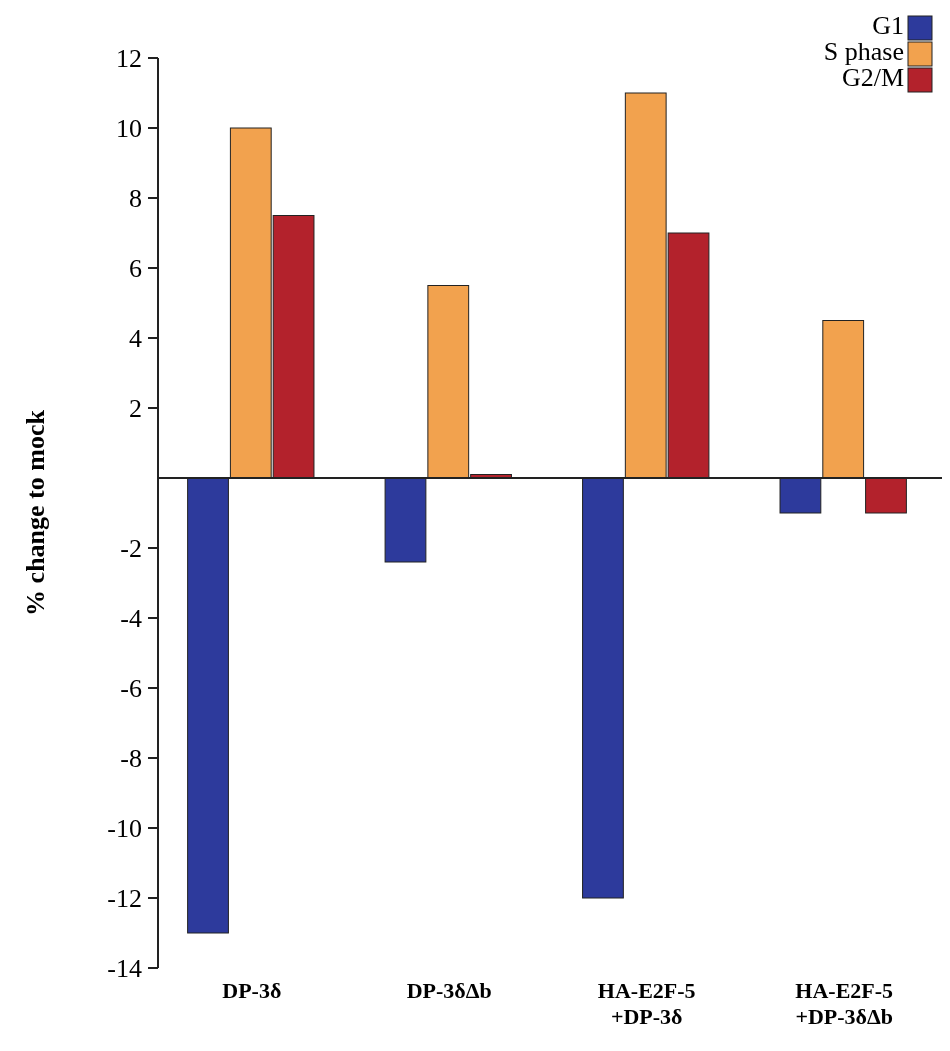 The width and height of the screenshot is (950, 1051). I want to click on y-tick-label: -6, so click(131, 689).